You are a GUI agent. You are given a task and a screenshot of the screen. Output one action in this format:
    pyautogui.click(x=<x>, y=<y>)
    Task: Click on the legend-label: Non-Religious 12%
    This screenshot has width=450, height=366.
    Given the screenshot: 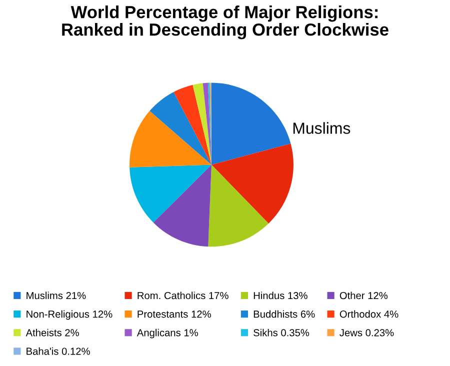 What is the action you would take?
    pyautogui.click(x=69, y=315)
    